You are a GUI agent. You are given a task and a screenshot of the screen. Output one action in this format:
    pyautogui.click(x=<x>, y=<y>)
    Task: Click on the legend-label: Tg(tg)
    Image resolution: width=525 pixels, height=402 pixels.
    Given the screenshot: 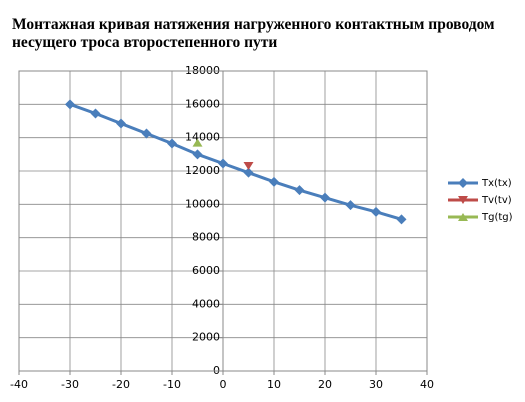 What is the action you would take?
    pyautogui.click(x=497, y=217)
    